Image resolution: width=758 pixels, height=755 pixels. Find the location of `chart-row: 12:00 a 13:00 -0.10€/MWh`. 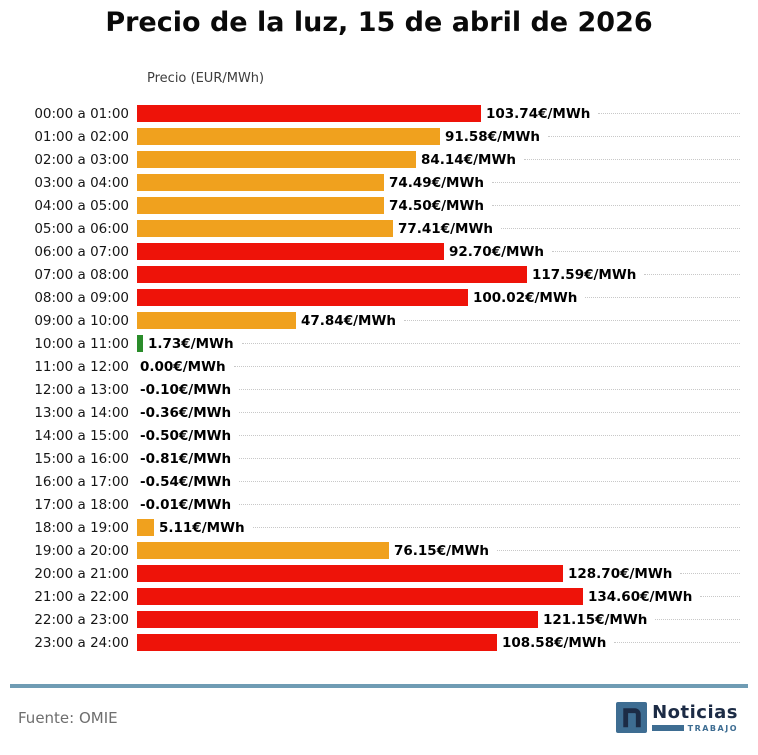

chart-row: 12:00 a 13:00 -0.10€/MWh is located at coordinates (379, 389).